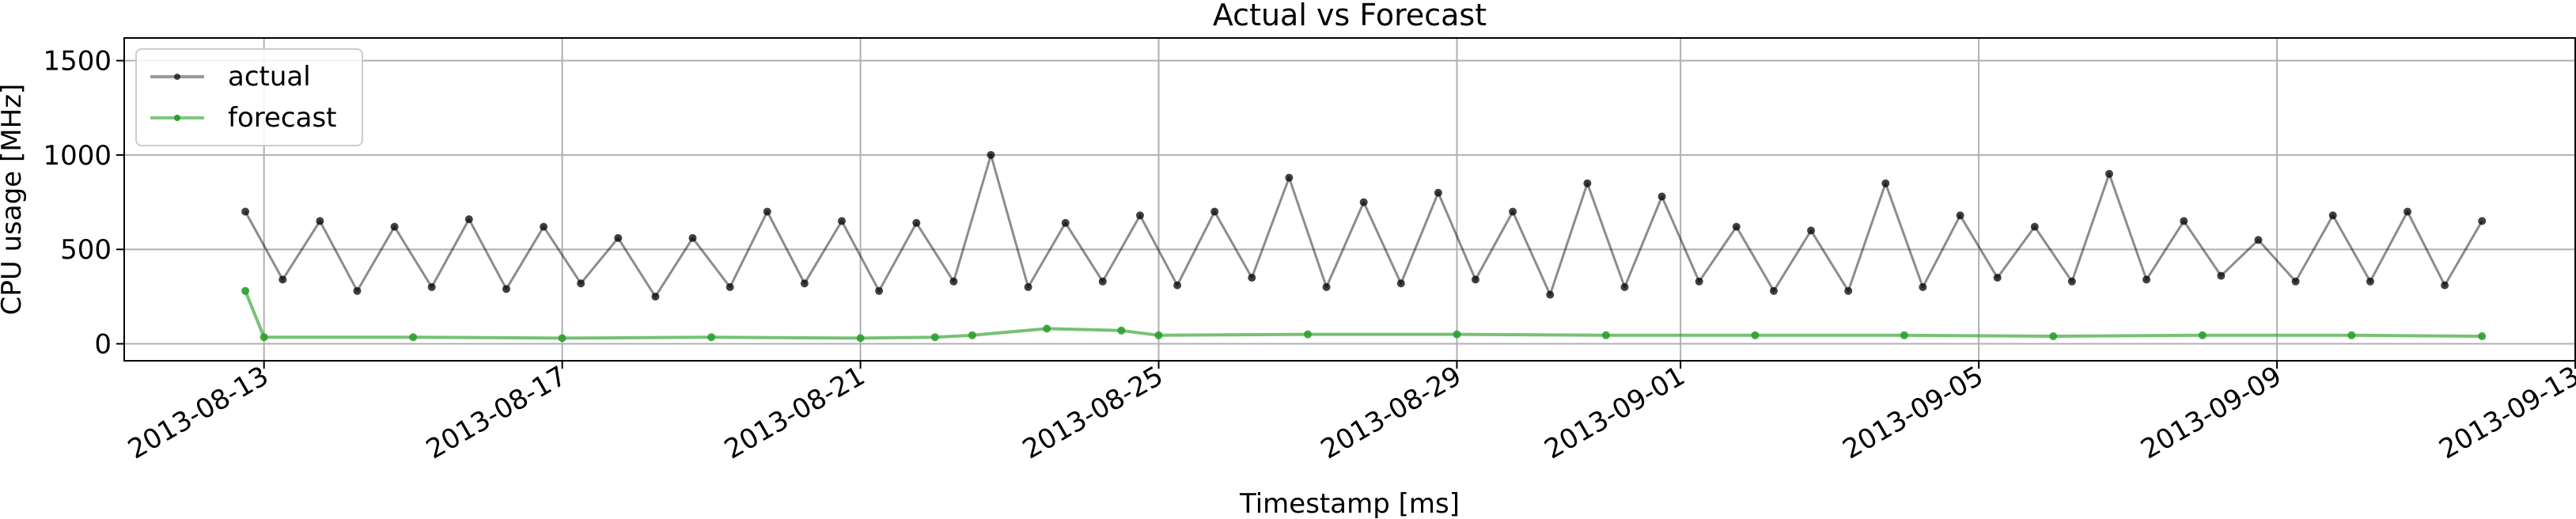 The image size is (2576, 519). Describe the element at coordinates (103, 345) in the screenshot. I see `y-tick-label: 0` at that location.